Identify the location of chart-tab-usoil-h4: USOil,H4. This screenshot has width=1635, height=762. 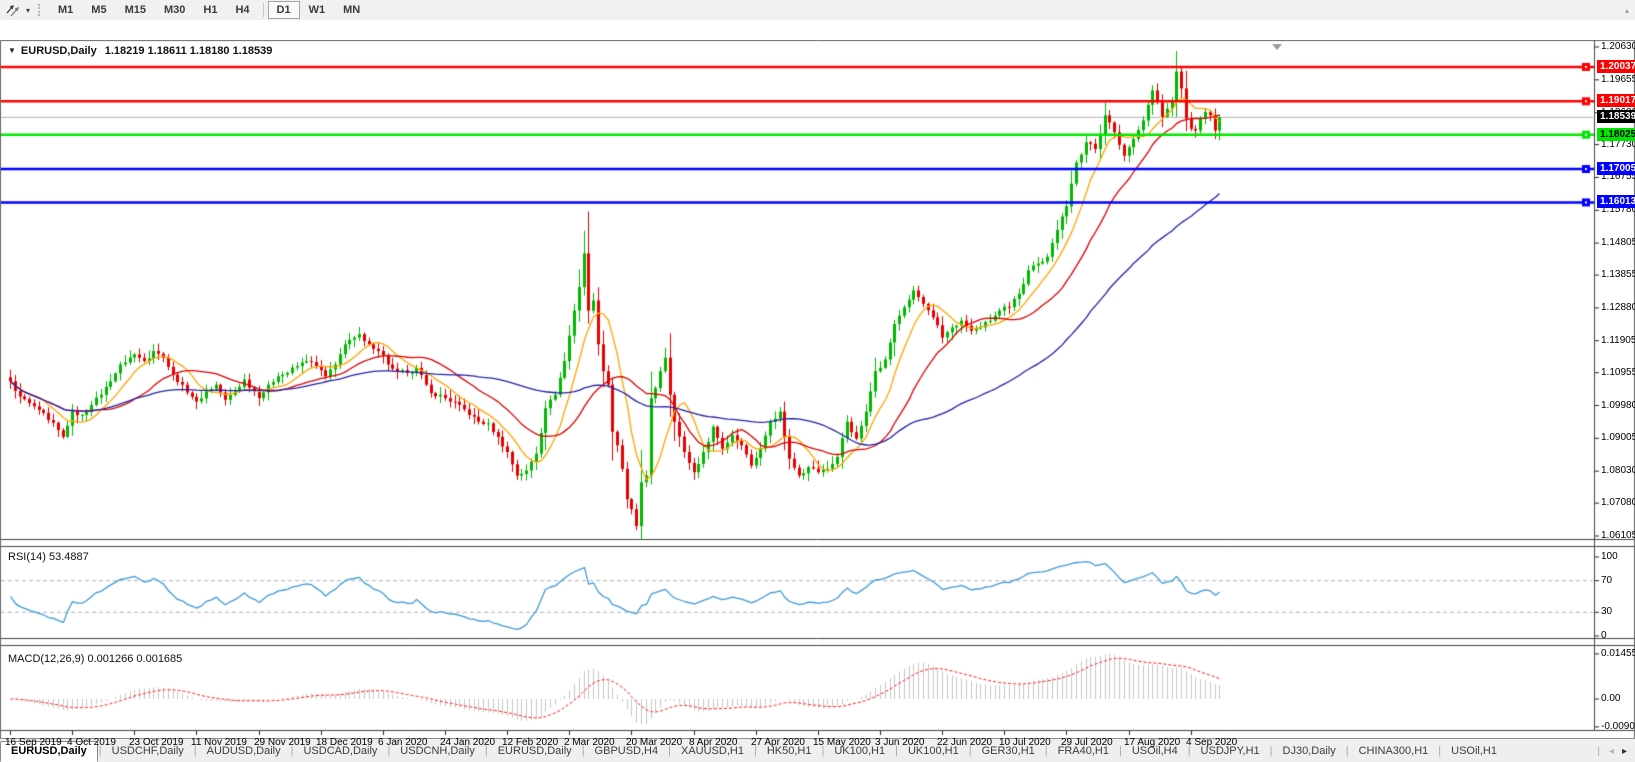
(1154, 751).